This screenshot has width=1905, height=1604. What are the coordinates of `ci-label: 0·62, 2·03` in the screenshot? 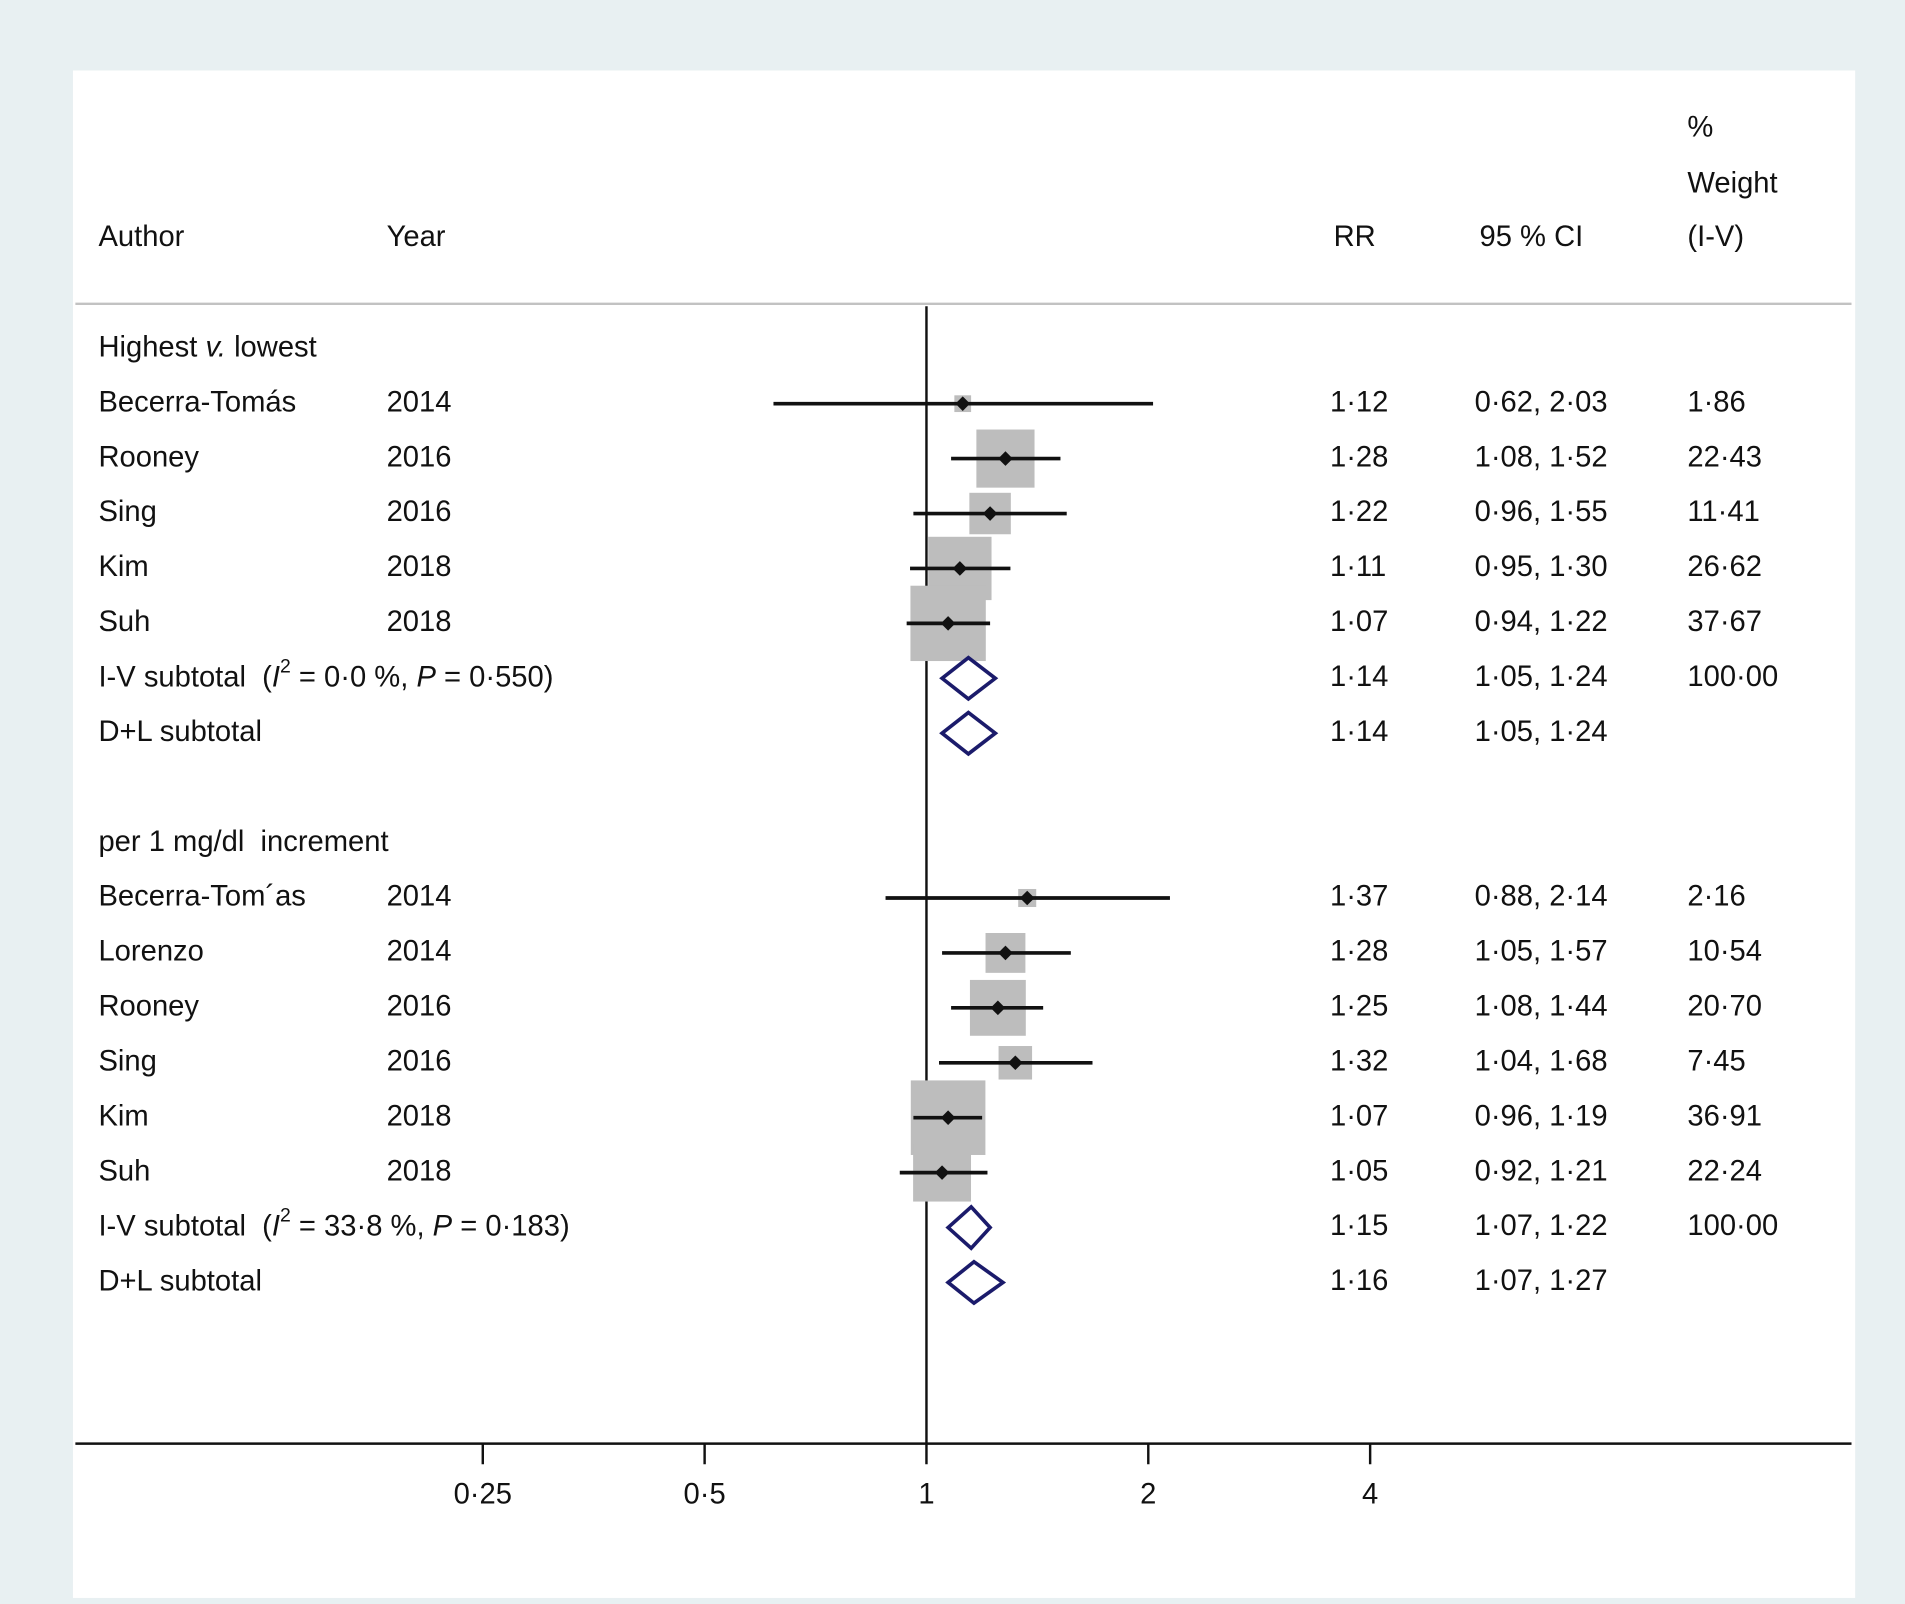 It's located at (1541, 402).